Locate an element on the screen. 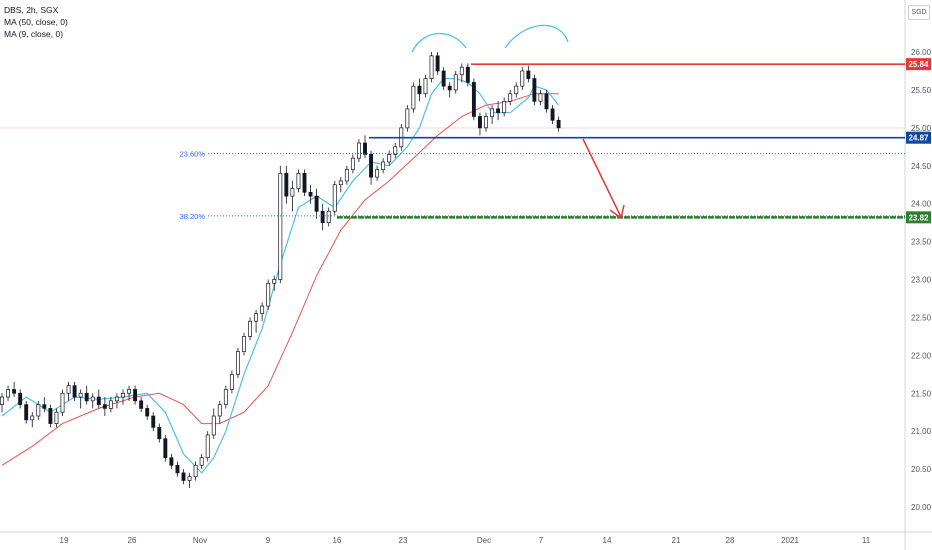 The width and height of the screenshot is (932, 550). top-arc-right is located at coordinates (536, 36).